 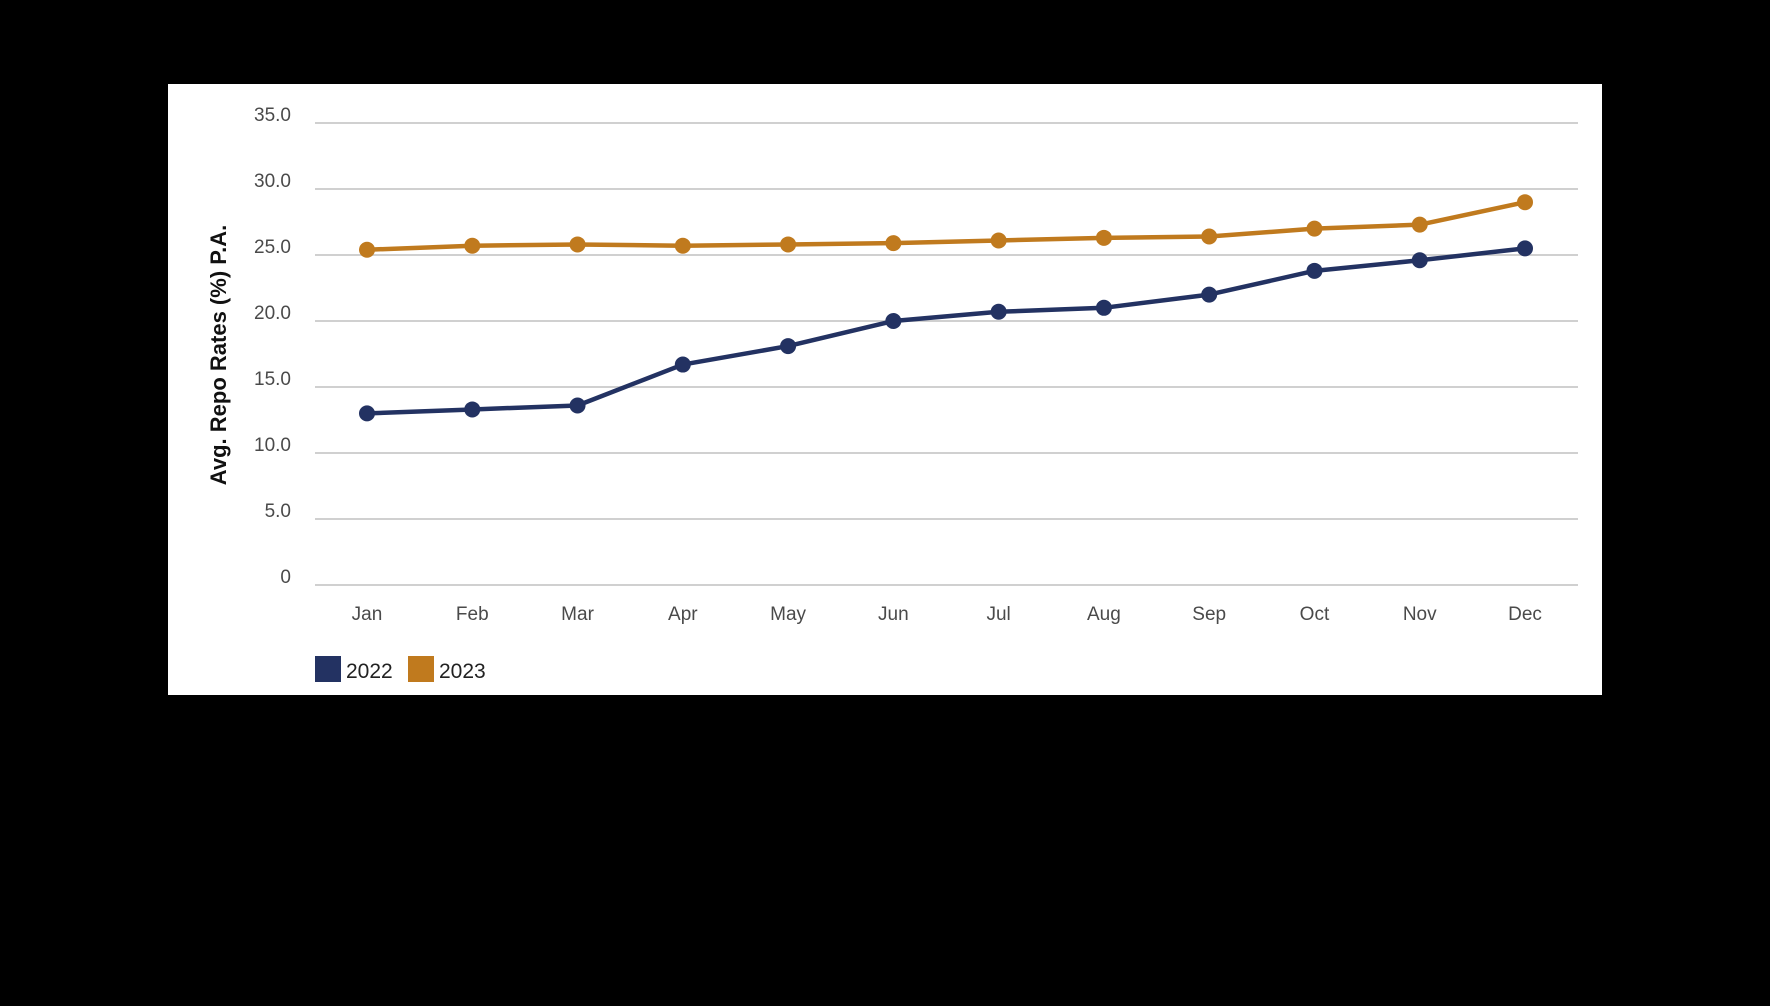 I want to click on series-line-2023, so click(x=946, y=225).